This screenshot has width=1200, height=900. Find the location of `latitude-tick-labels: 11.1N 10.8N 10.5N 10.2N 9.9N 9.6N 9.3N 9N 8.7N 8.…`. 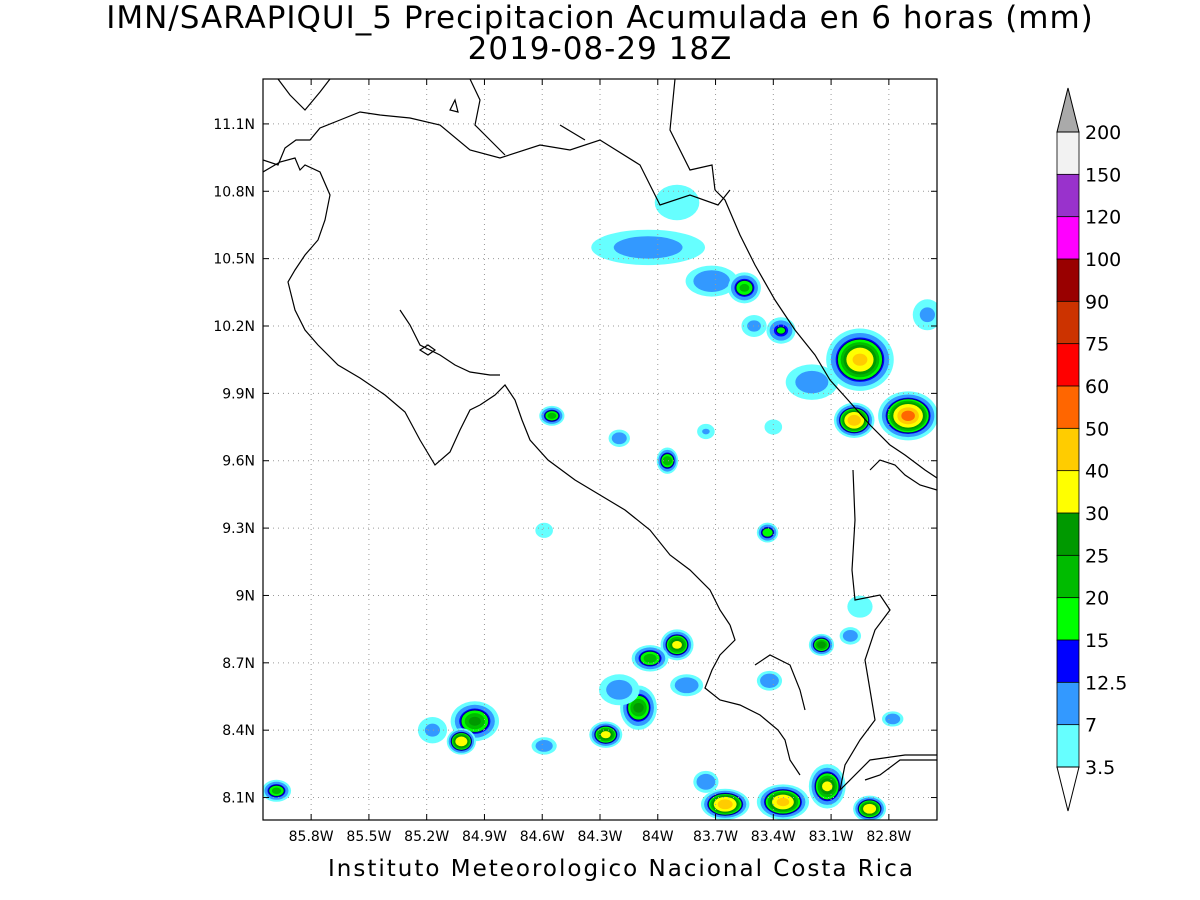

latitude-tick-labels: 11.1N 10.8N 10.5N 10.2N 9.9N 9.6N 9.3N 9N 8.7N 8.… is located at coordinates (234, 462).